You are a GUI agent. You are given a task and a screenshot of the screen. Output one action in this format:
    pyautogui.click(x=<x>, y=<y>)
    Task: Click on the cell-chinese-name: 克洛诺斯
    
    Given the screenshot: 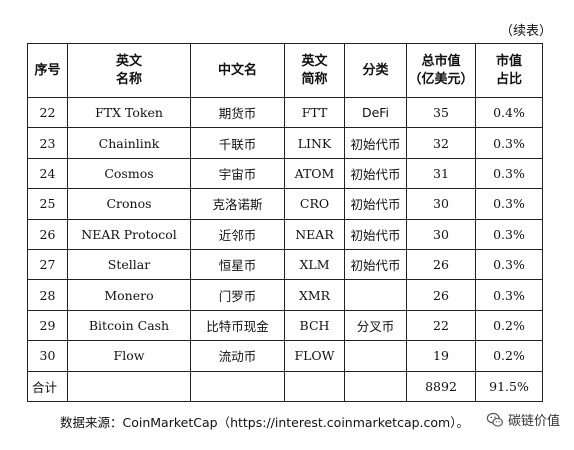 What is the action you would take?
    pyautogui.click(x=237, y=204)
    